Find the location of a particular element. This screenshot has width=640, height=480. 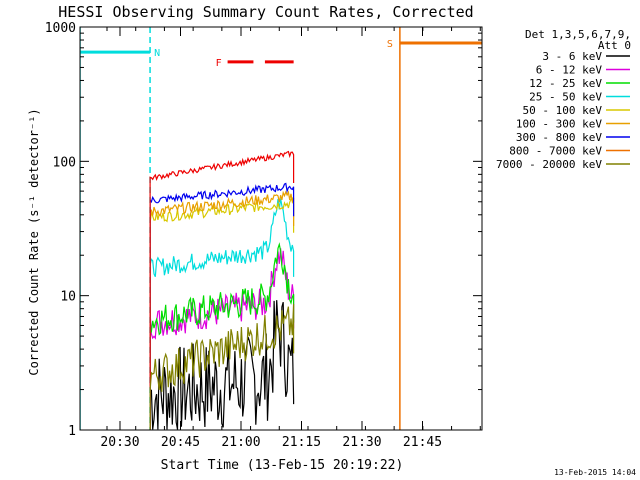

legend-entry-label: 50 - 100 keV is located at coordinates (563, 110).